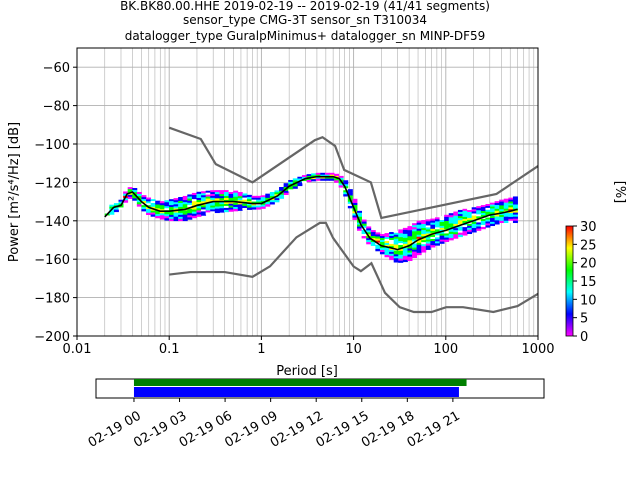 The height and width of the screenshot is (480, 640). Describe the element at coordinates (585, 282) in the screenshot. I see `colorbar-ticks: 0 5 10 15 20 25 30` at that location.